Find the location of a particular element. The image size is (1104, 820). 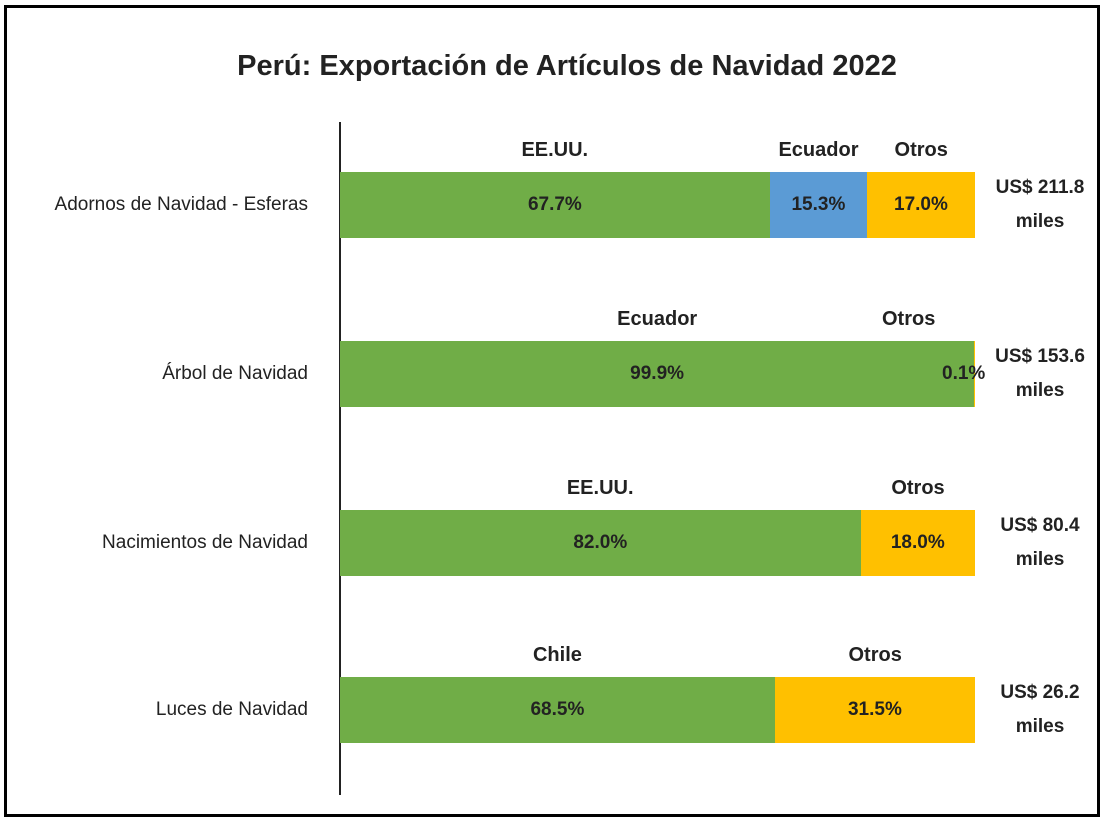

value-label: 82.0% is located at coordinates (600, 542).